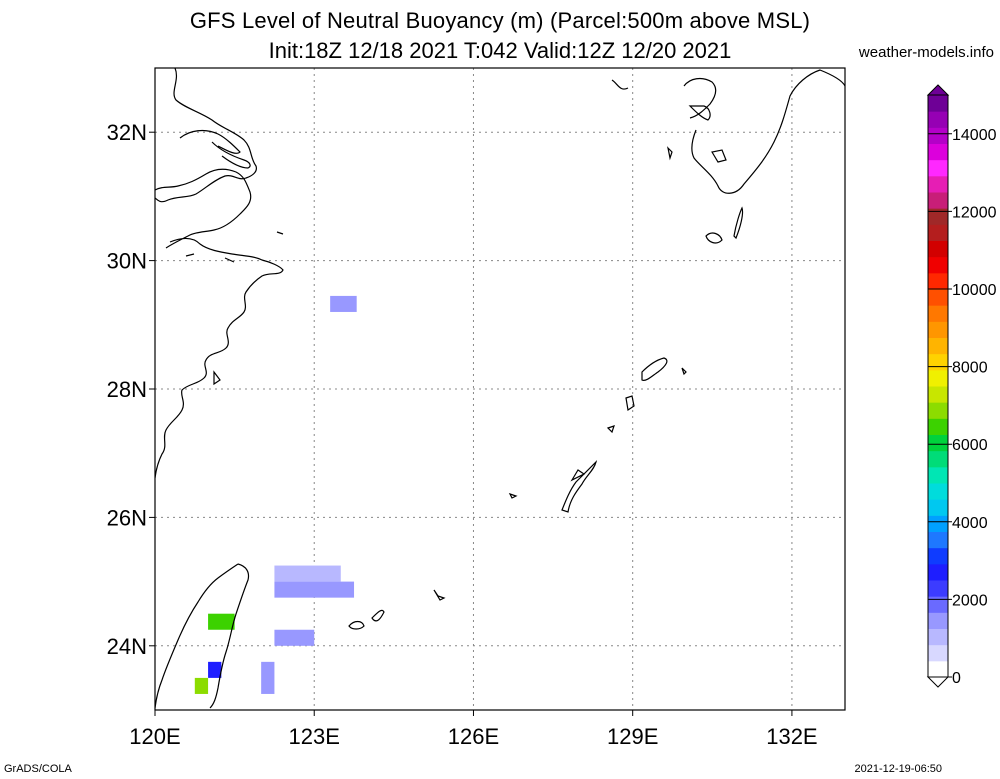 Image resolution: width=1000 pixels, height=779 pixels. What do you see at coordinates (154, 736) in the screenshot?
I see `lon-tick-label: 120E` at bounding box center [154, 736].